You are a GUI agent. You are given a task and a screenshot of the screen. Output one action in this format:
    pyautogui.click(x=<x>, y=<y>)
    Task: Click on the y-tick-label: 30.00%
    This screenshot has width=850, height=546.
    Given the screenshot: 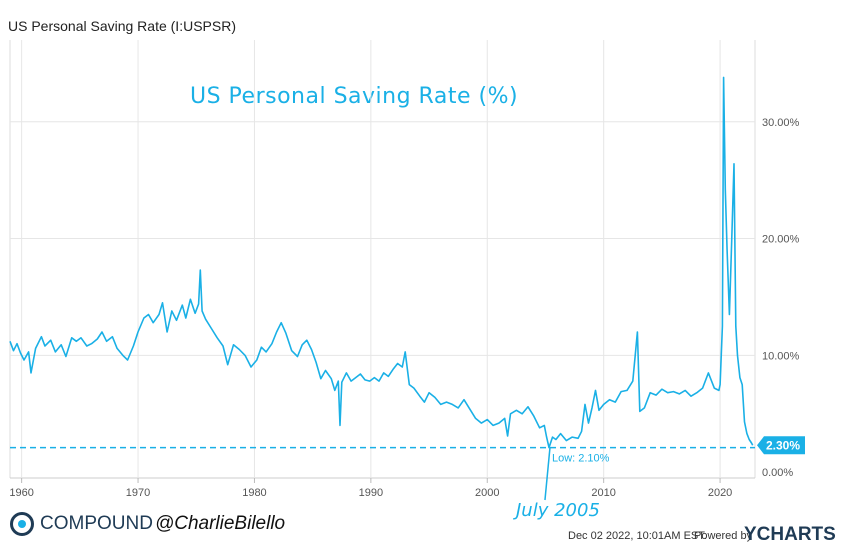 What is the action you would take?
    pyautogui.click(x=781, y=123)
    